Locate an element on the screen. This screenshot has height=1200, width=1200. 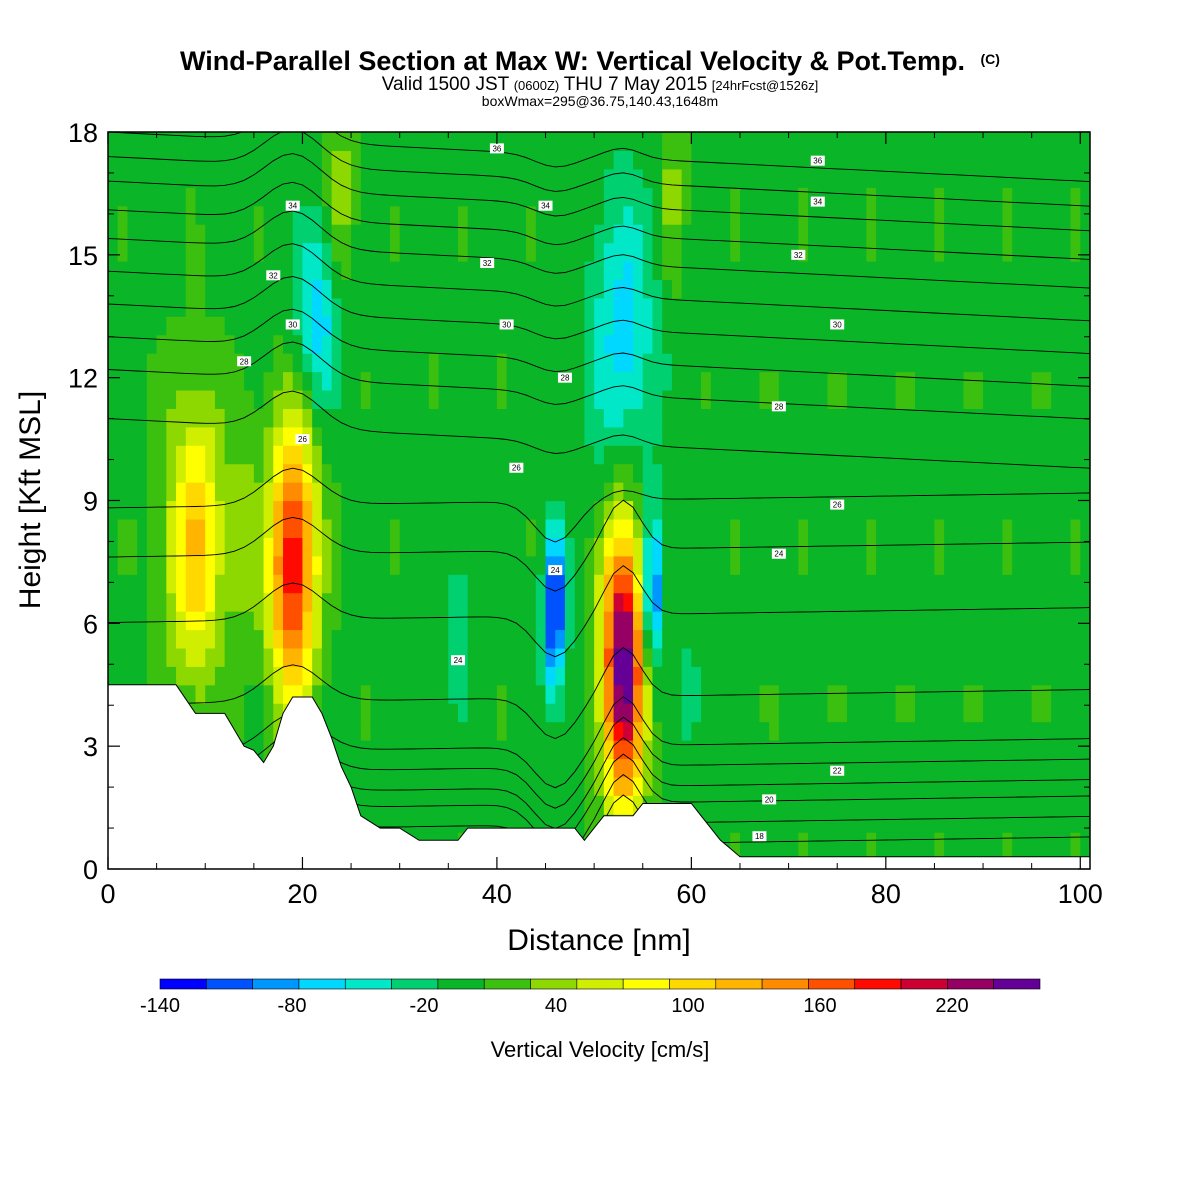
colorbar-swatch is located at coordinates (600, 984).